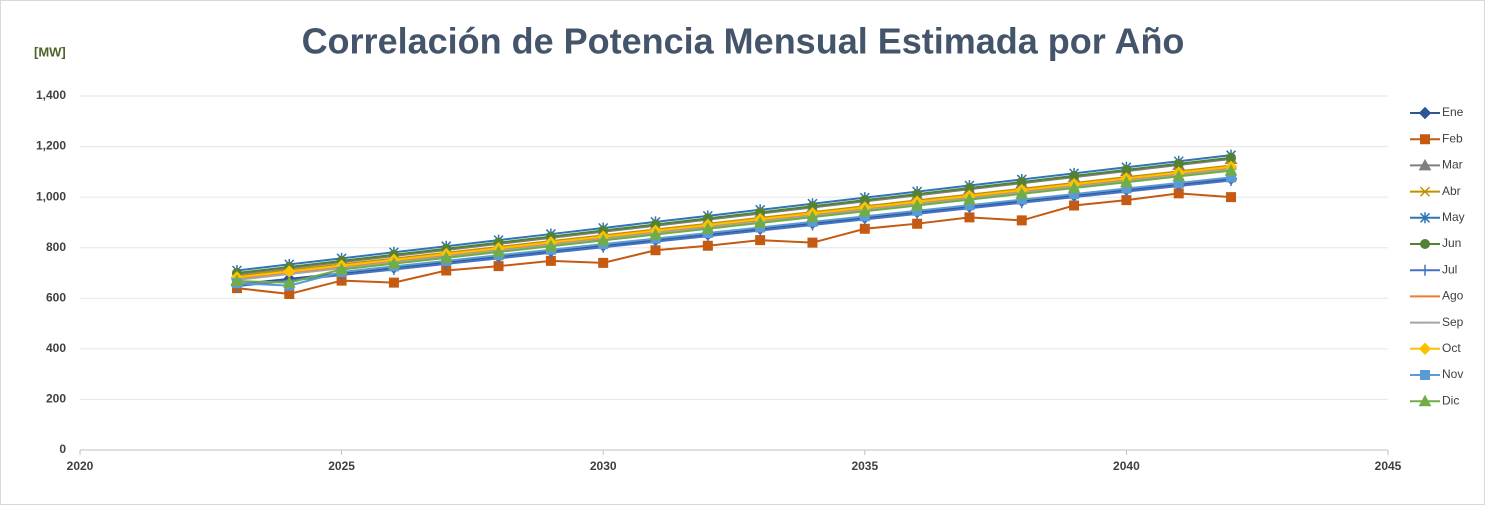 The image size is (1486, 511). I want to click on legend-label: Sep, so click(1453, 322).